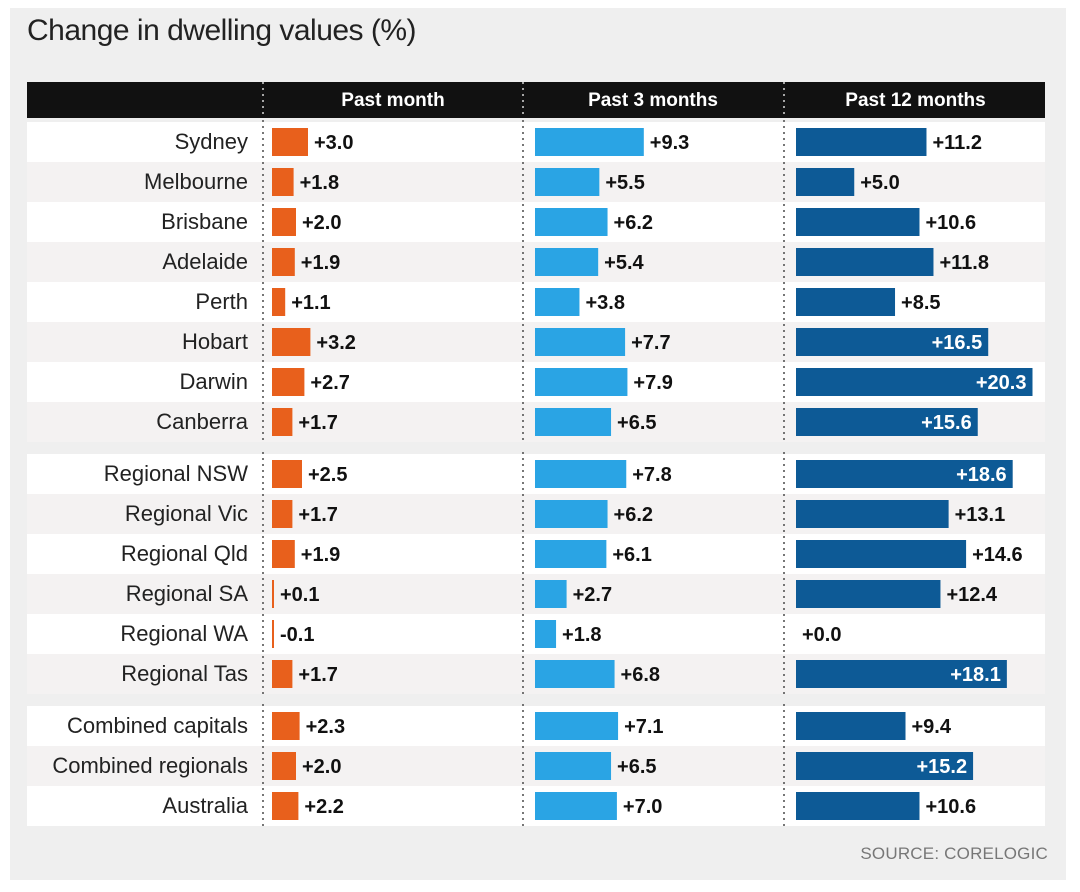 This screenshot has width=1080, height=892. Describe the element at coordinates (205, 261) in the screenshot. I see `row-label: Adelaide` at that location.